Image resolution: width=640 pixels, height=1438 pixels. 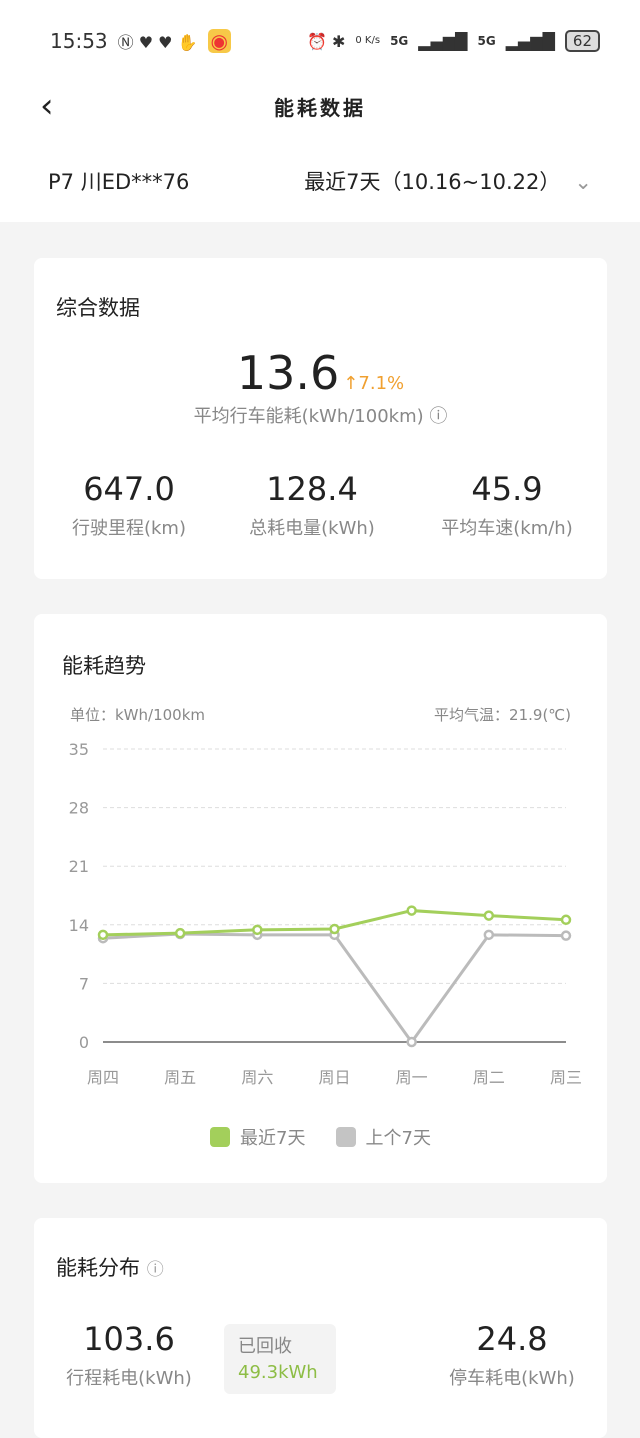 What do you see at coordinates (79, 866) in the screenshot?
I see `y-tick-label: 21` at bounding box center [79, 866].